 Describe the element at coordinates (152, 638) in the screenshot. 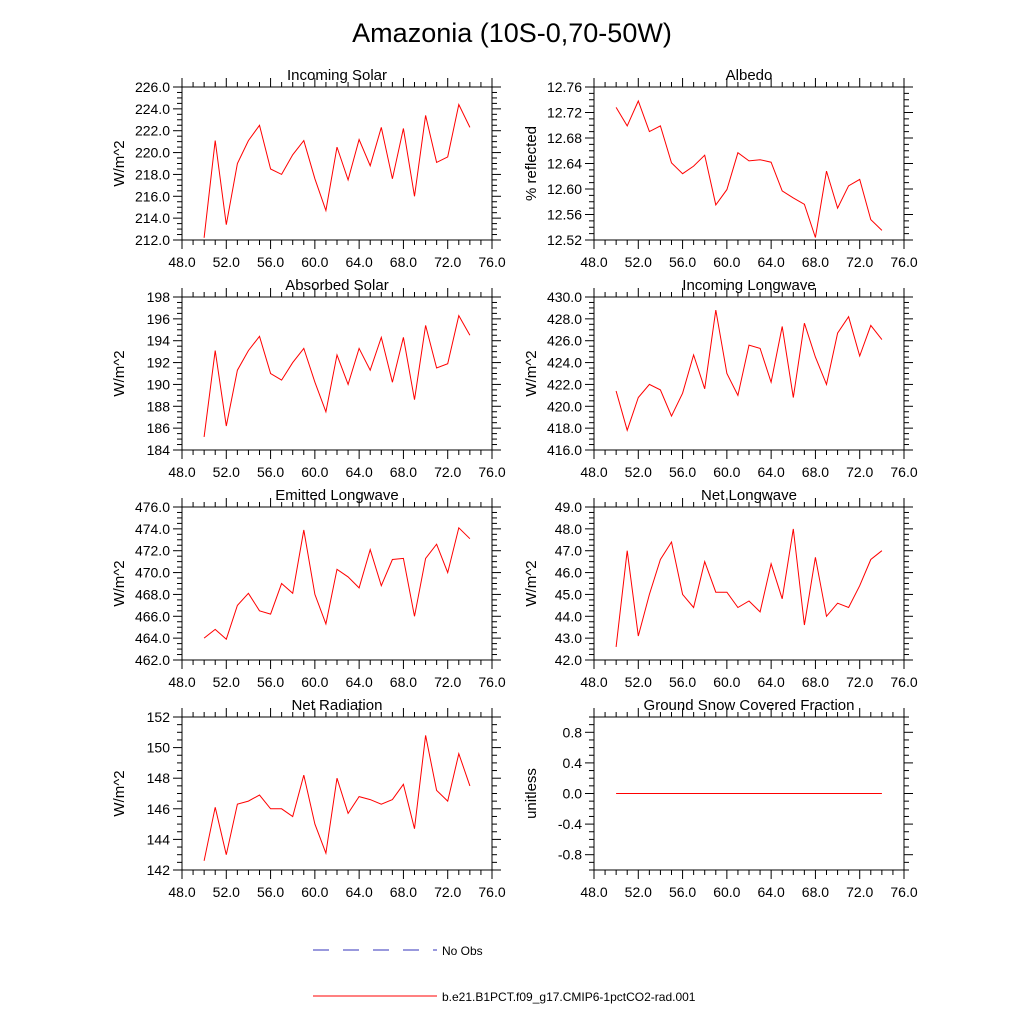

I see `y-tick-label: 464.0` at that location.